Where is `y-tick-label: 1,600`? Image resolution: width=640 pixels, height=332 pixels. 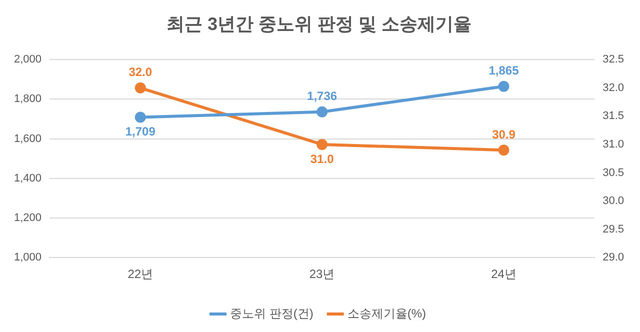
y-tick-label: 1,600 is located at coordinates (28, 138).